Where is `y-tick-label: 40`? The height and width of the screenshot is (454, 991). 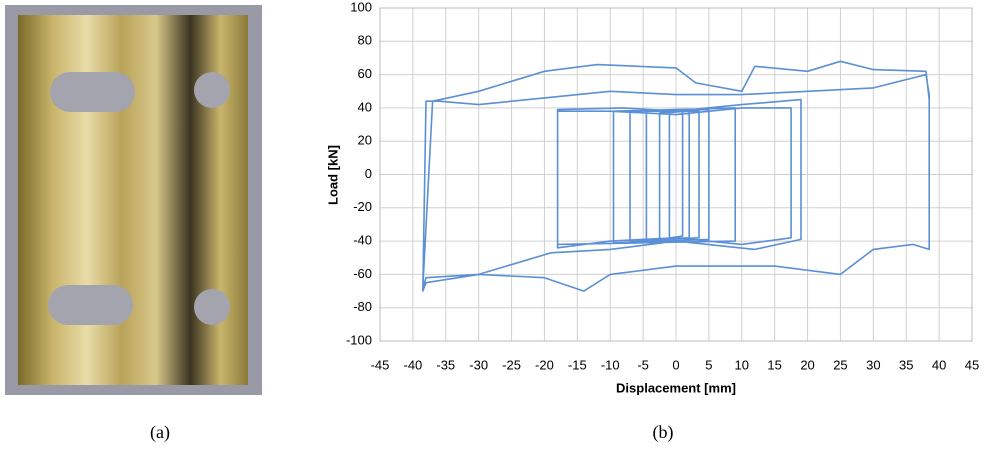 y-tick-label: 40 is located at coordinates (365, 106).